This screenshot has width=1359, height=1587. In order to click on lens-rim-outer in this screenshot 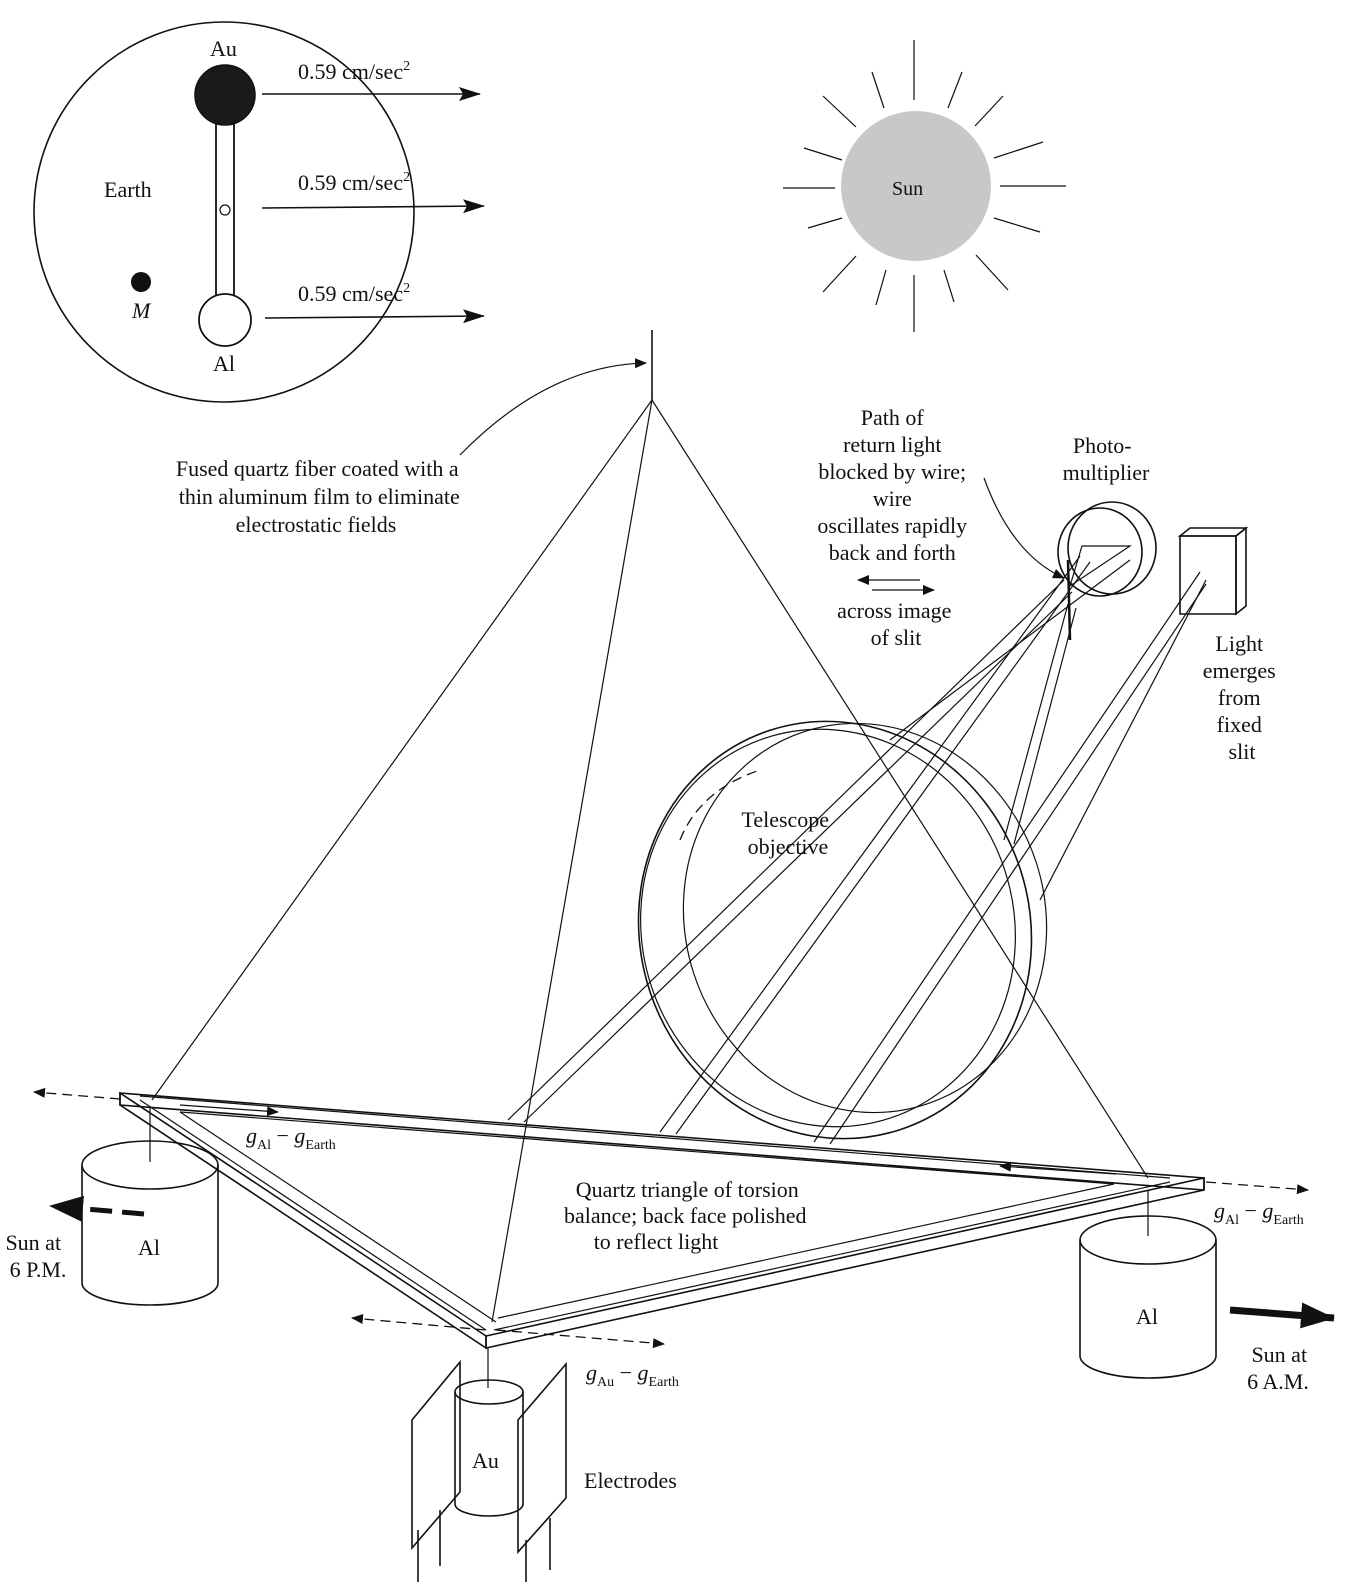, I will do `click(835, 930)`.